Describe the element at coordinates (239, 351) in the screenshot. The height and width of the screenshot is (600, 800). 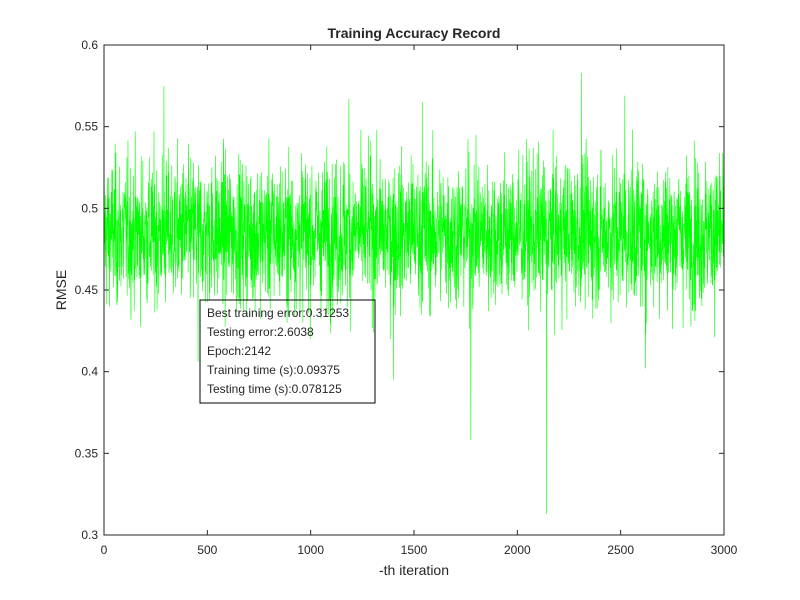
I see `annotation-line-epoch: Epoch:2142` at that location.